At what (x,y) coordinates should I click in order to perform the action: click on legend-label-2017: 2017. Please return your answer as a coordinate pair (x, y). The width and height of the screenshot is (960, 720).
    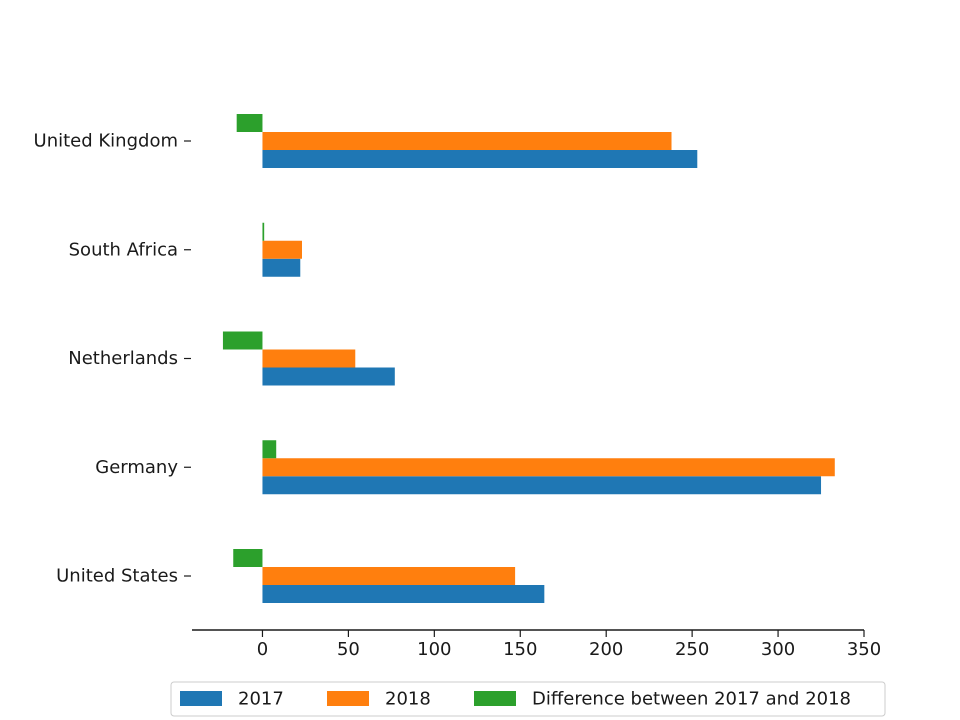
    Looking at the image, I should click on (261, 699).